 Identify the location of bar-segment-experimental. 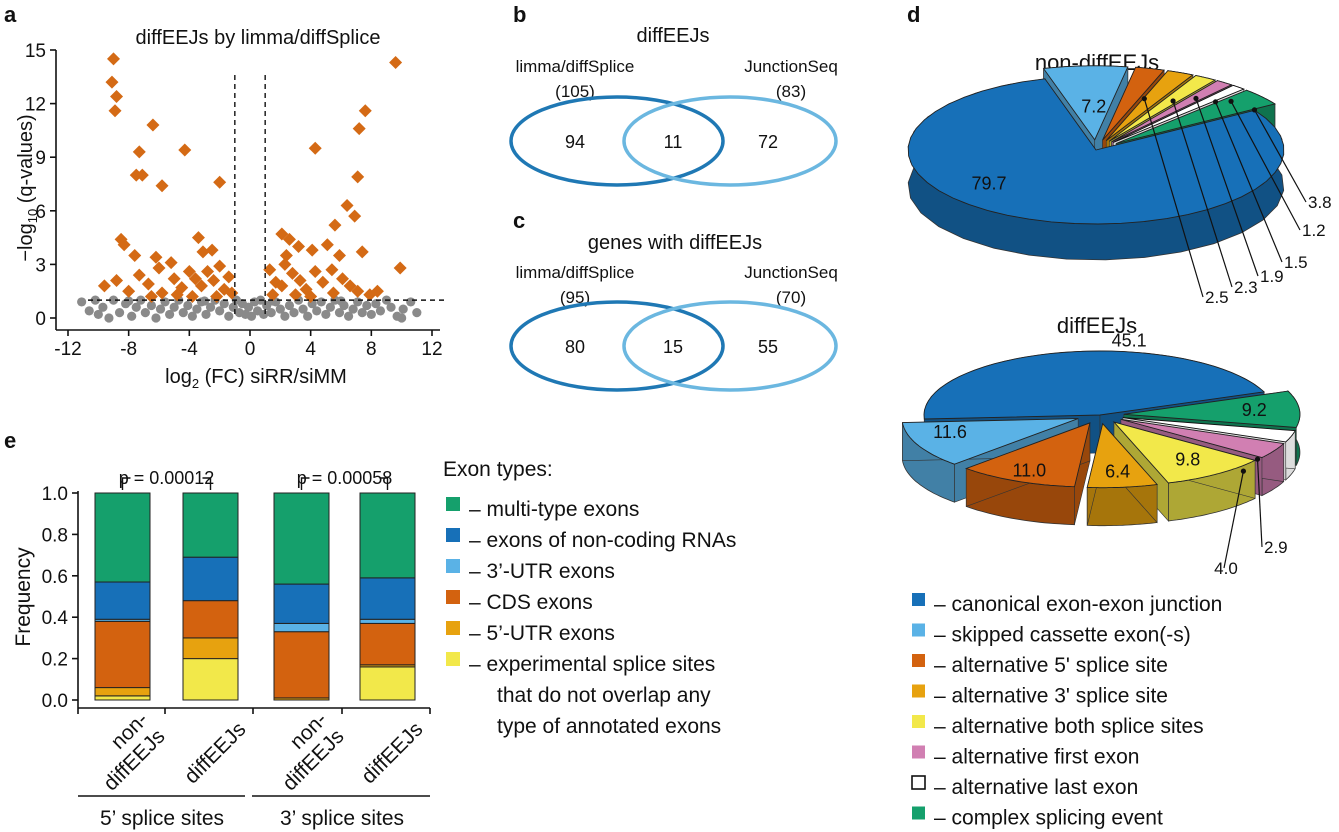
(387, 683).